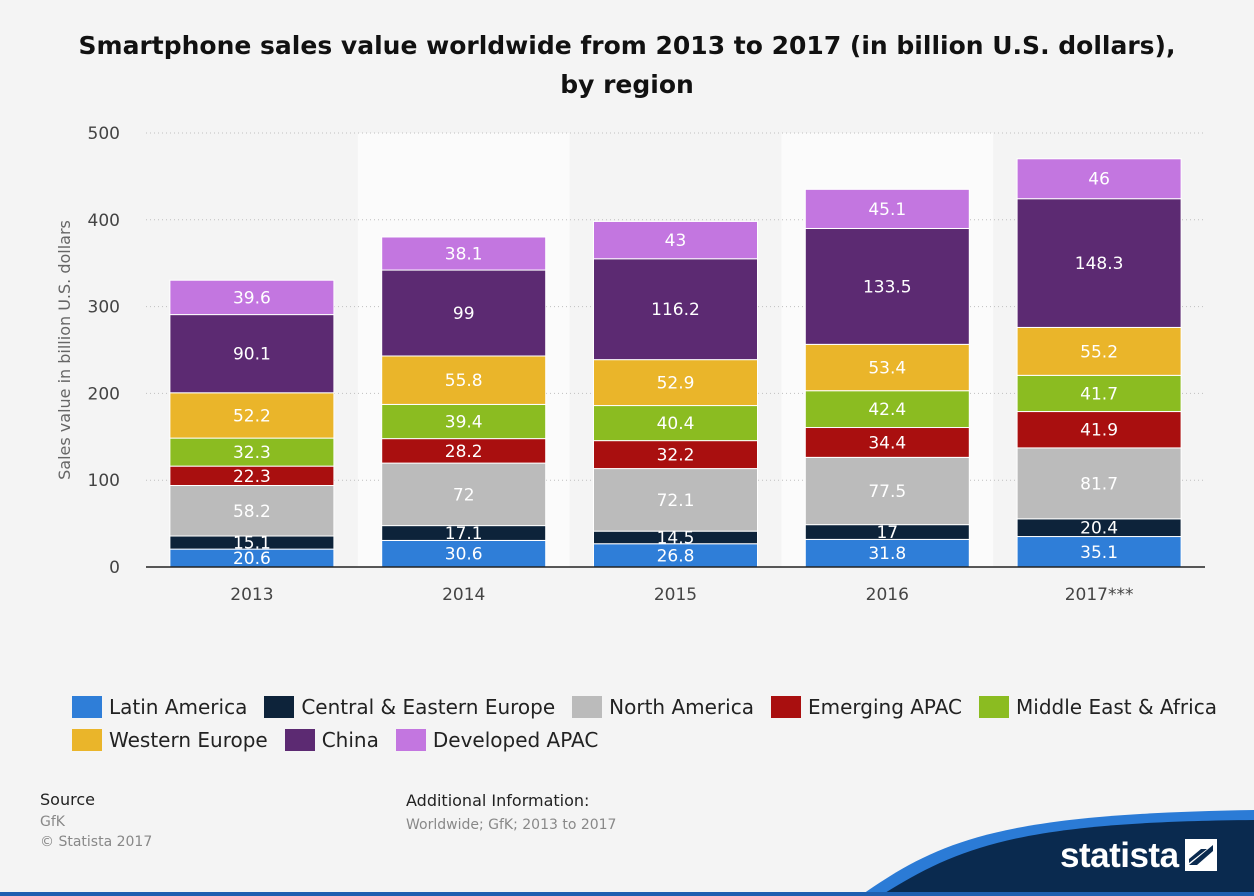 The image size is (1254, 896). I want to click on data-label: 15.1, so click(252, 544).